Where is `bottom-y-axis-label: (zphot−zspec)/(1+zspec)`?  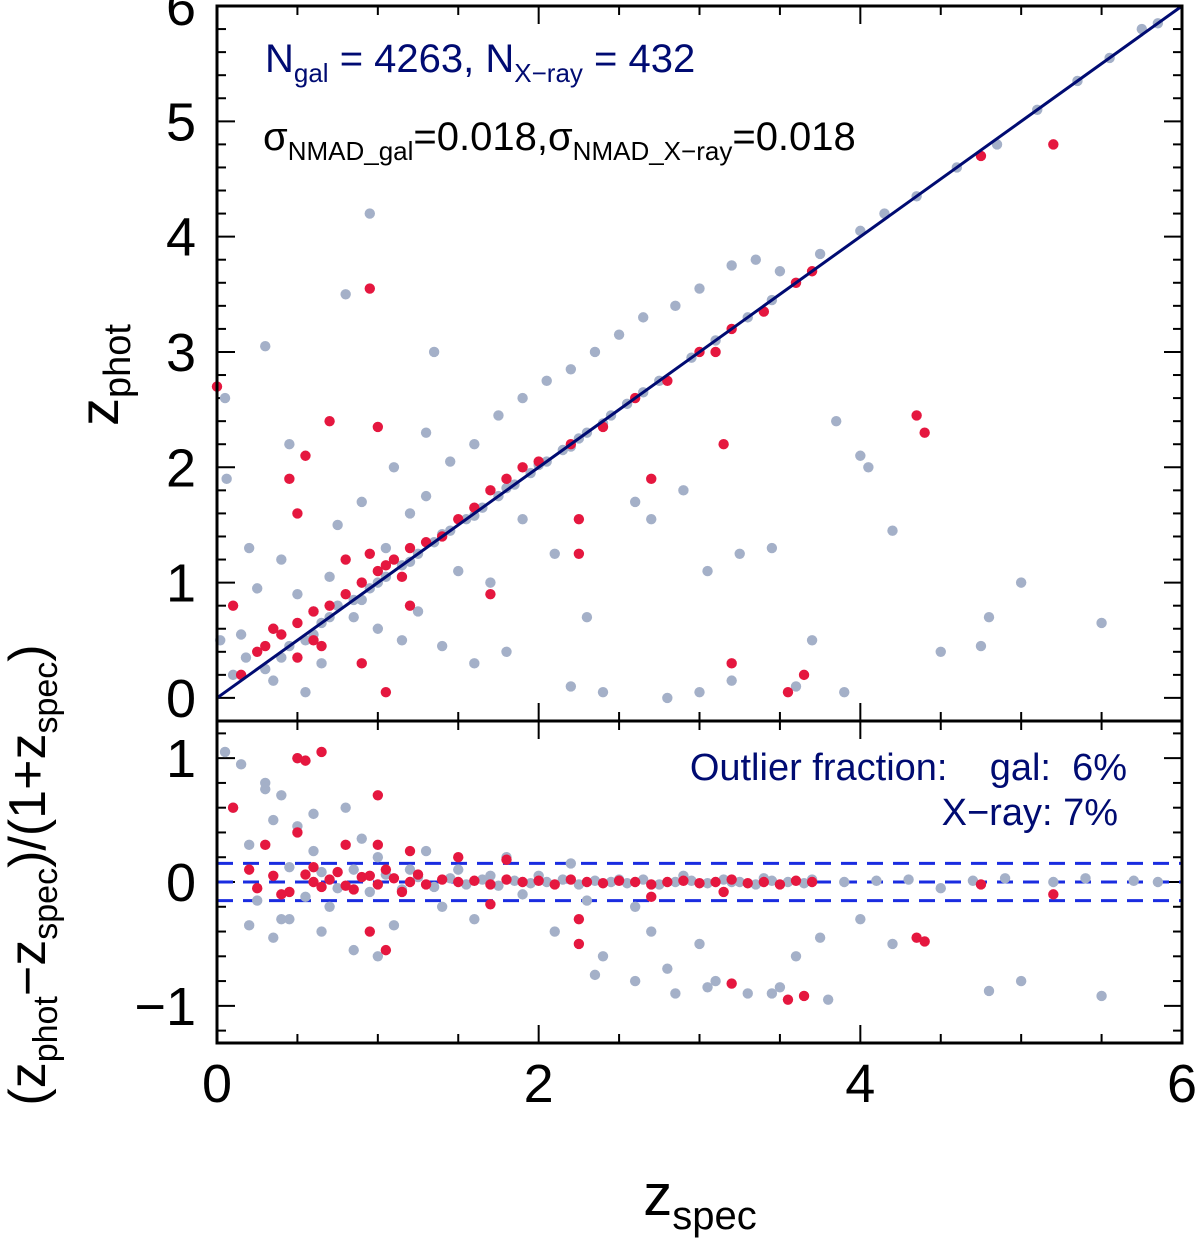
bottom-y-axis-label: (zphot−zspec)/(1+zspec) is located at coordinates (32, 874).